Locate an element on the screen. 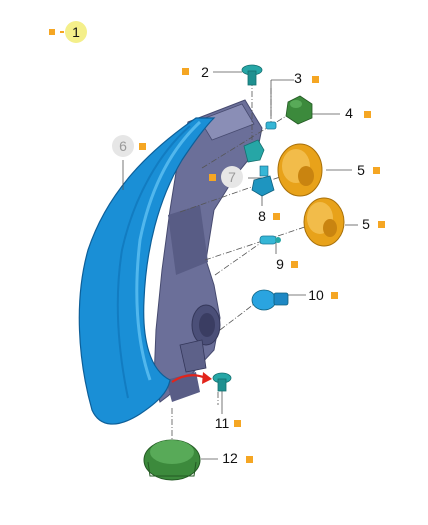 The height and width of the screenshot is (525, 428). callout-5-lower: 5 is located at coordinates (373, 224).